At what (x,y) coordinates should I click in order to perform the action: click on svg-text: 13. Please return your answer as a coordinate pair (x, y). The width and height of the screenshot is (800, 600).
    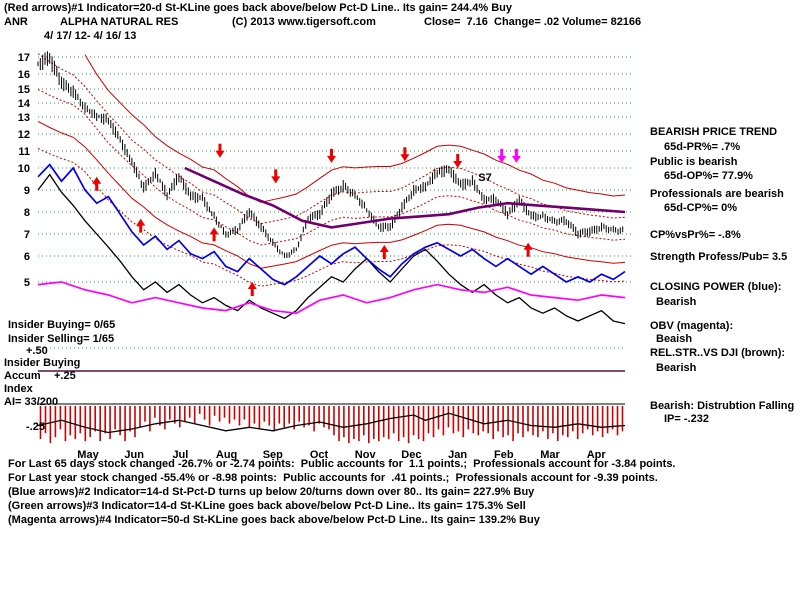
    Looking at the image, I should click on (24, 118).